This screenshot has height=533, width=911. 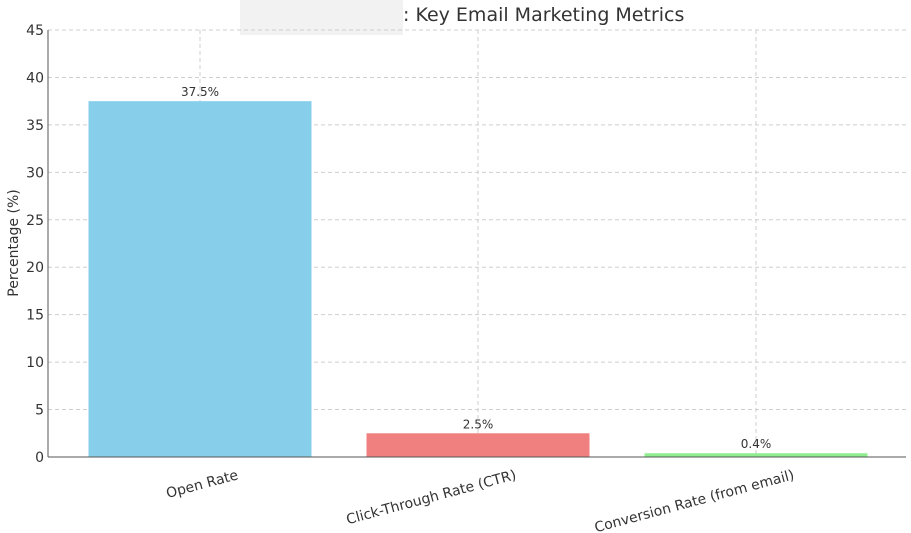 What do you see at coordinates (35, 173) in the screenshot?
I see `y-tick-label: 30` at bounding box center [35, 173].